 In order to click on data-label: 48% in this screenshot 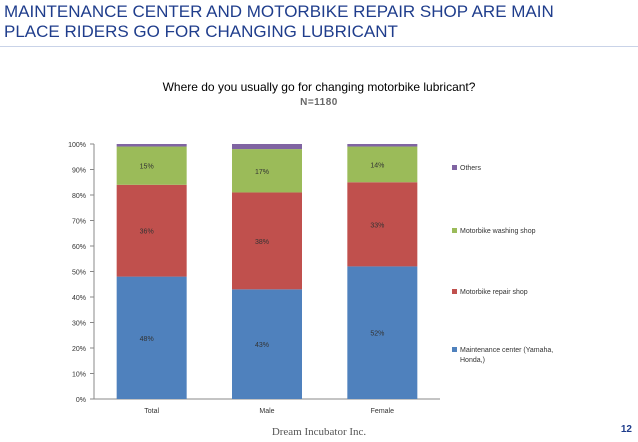, I will do `click(147, 339)`.